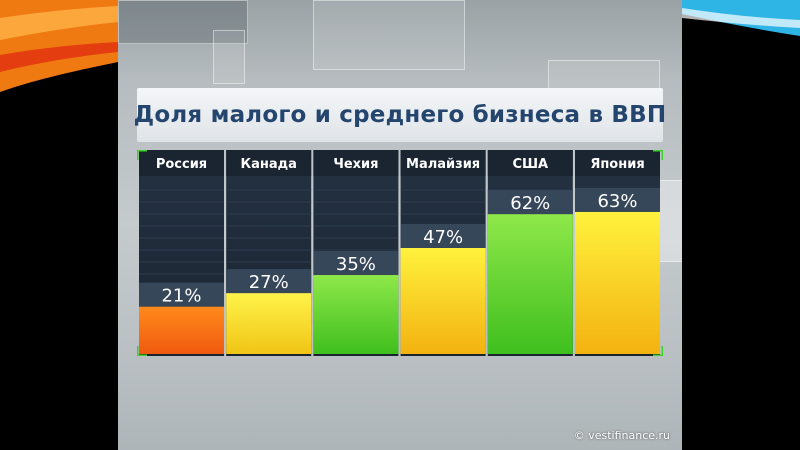 The width and height of the screenshot is (800, 450). I want to click on value-label: 27%, so click(269, 282).